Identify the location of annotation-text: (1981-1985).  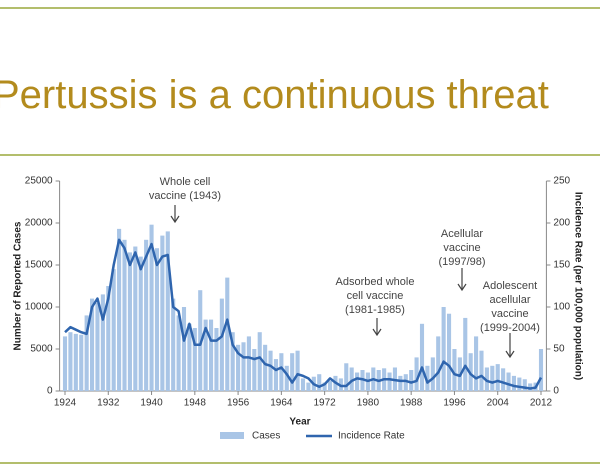
(375, 310).